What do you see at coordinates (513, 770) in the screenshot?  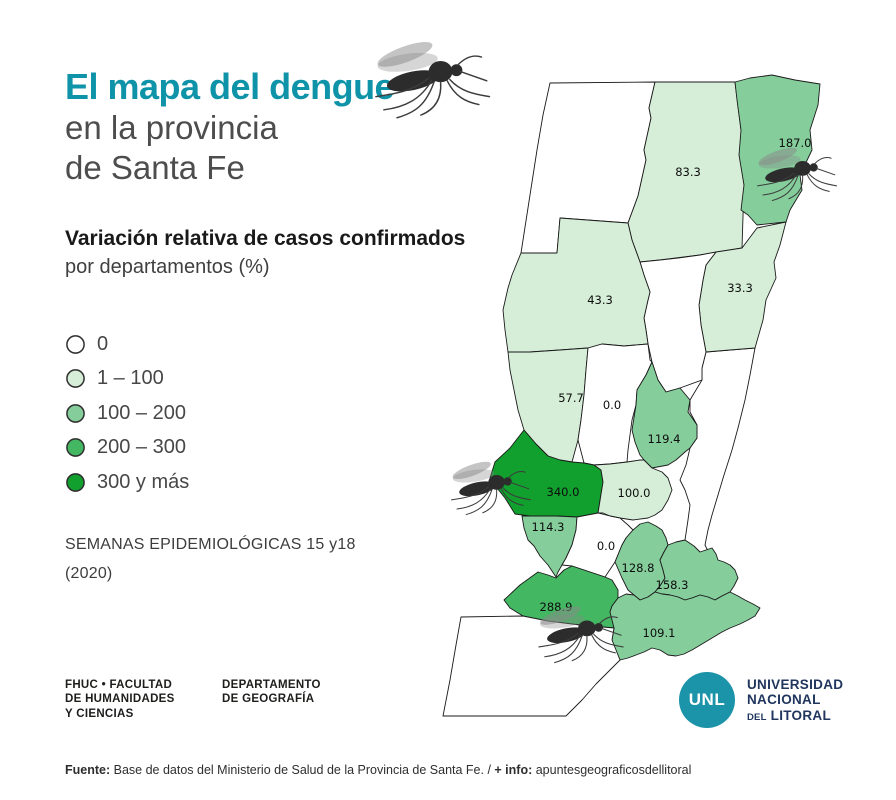 I see `source-info-label: + info:` at bounding box center [513, 770].